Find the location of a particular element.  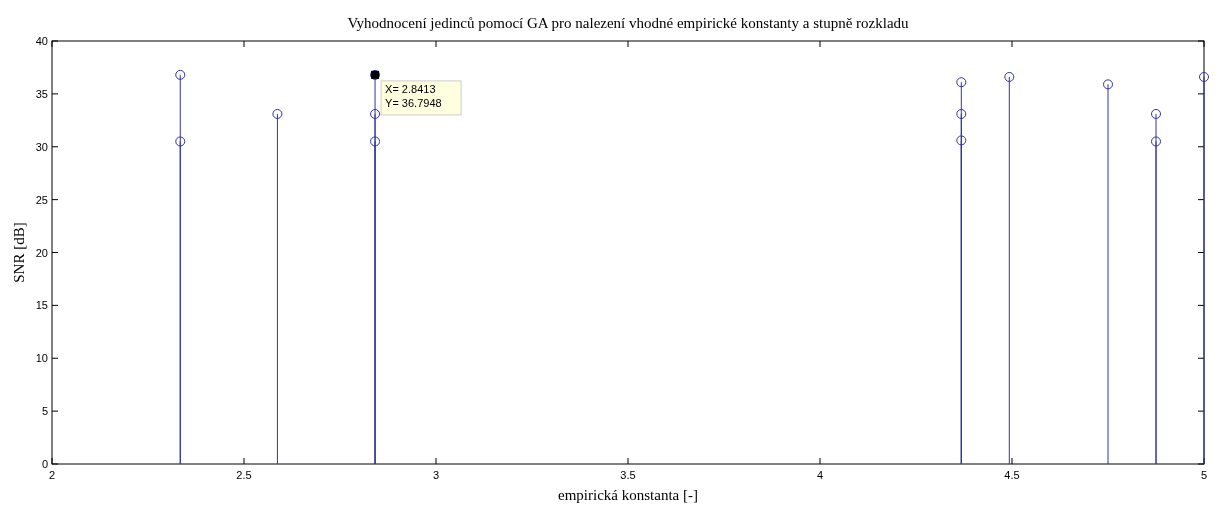

y-tick-label: 0 is located at coordinates (44, 464).